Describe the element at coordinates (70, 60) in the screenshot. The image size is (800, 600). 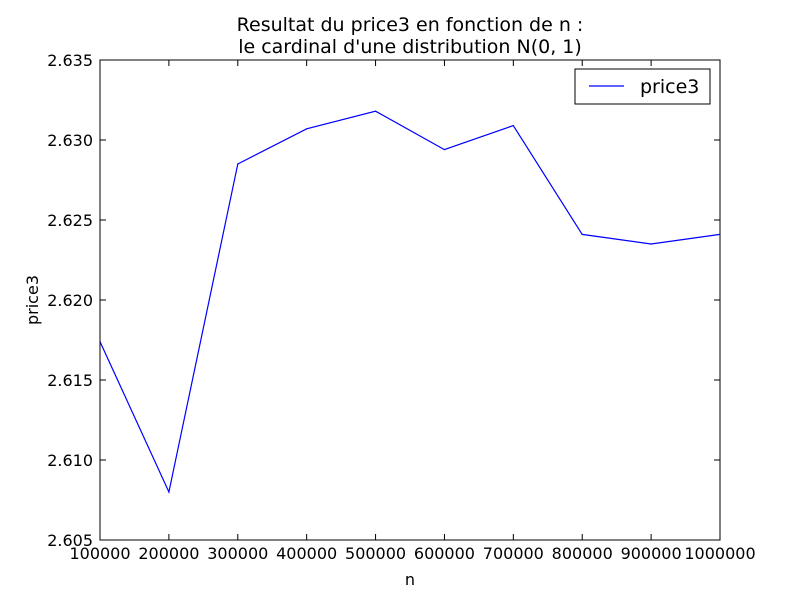
I see `y-tick-label: 2.635` at that location.